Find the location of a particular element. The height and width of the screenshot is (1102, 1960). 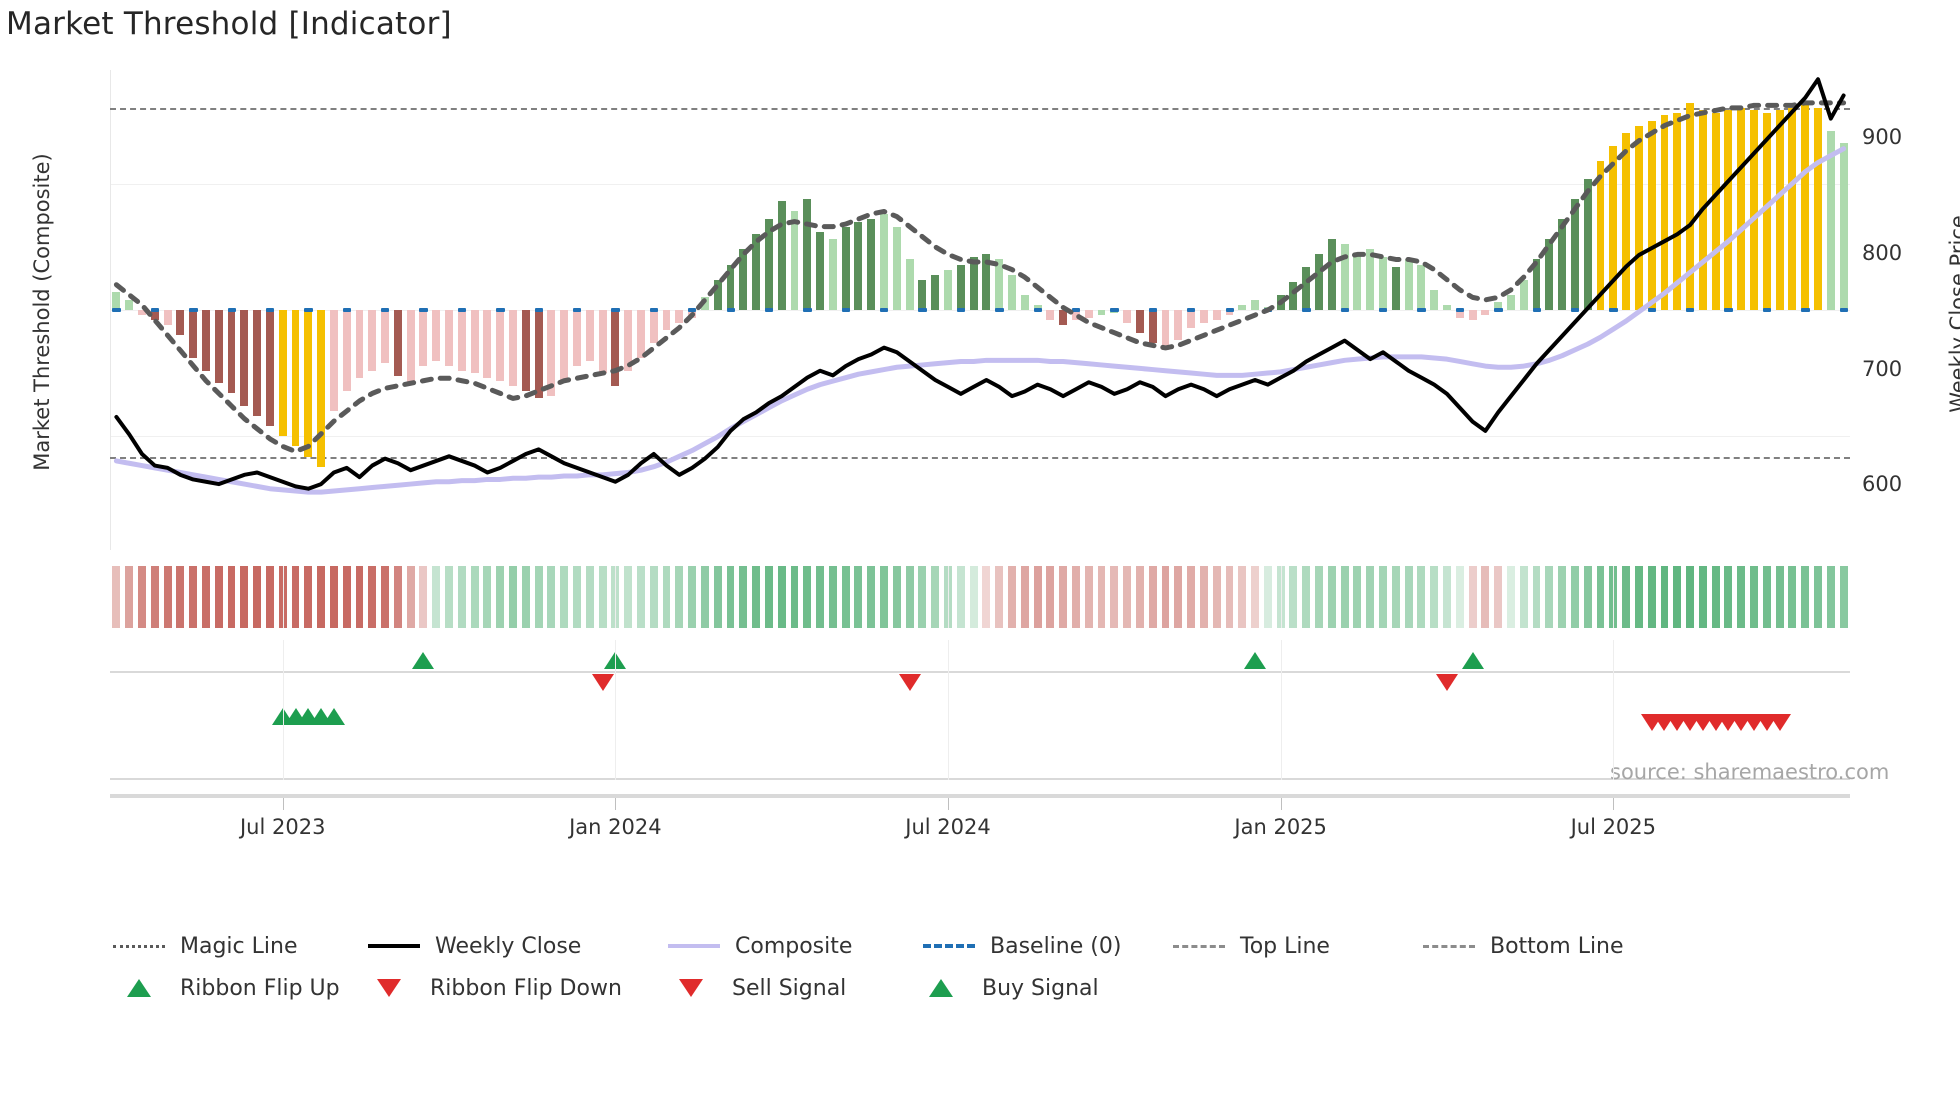

dotted-gray-line-icon is located at coordinates (139, 946).